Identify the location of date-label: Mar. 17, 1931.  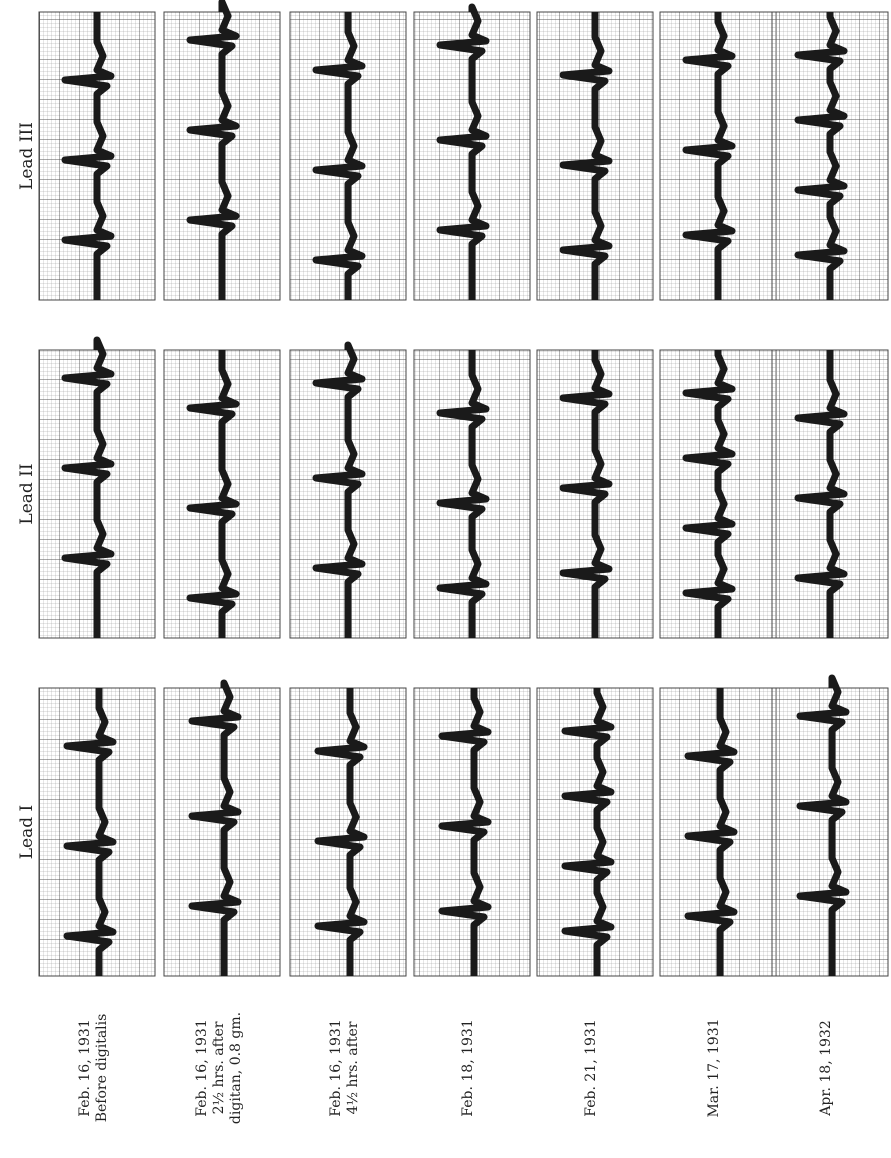
(714, 1067).